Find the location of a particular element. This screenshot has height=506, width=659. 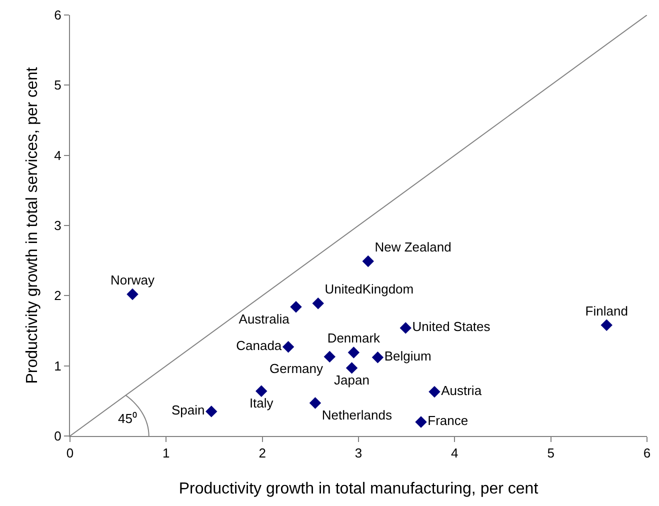

annotation: 45⁰ is located at coordinates (128, 418).